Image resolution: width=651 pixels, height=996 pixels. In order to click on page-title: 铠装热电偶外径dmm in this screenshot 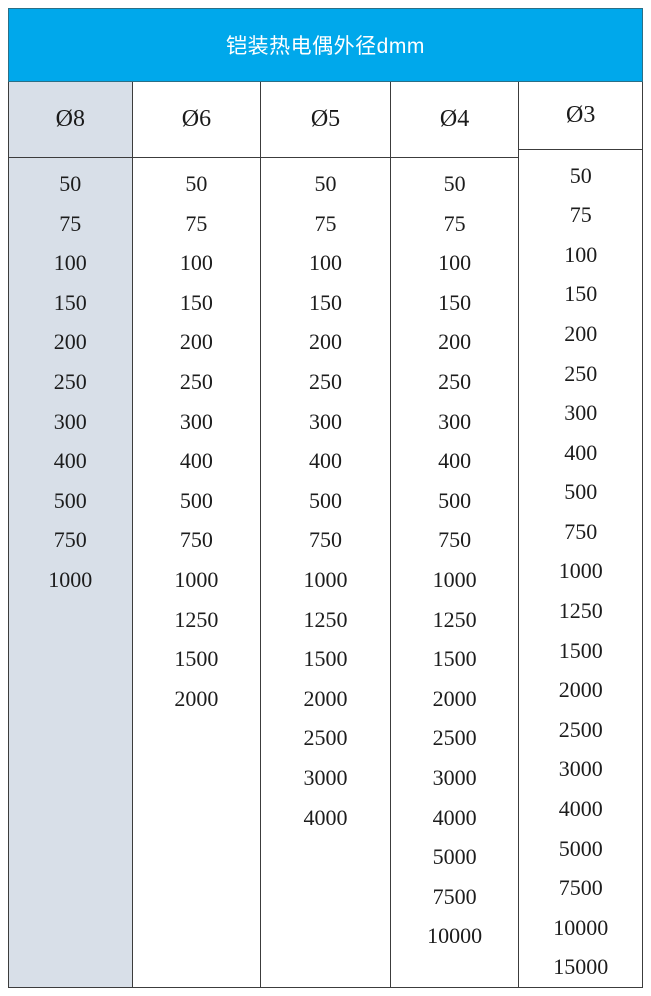, I will do `click(325, 46)`.